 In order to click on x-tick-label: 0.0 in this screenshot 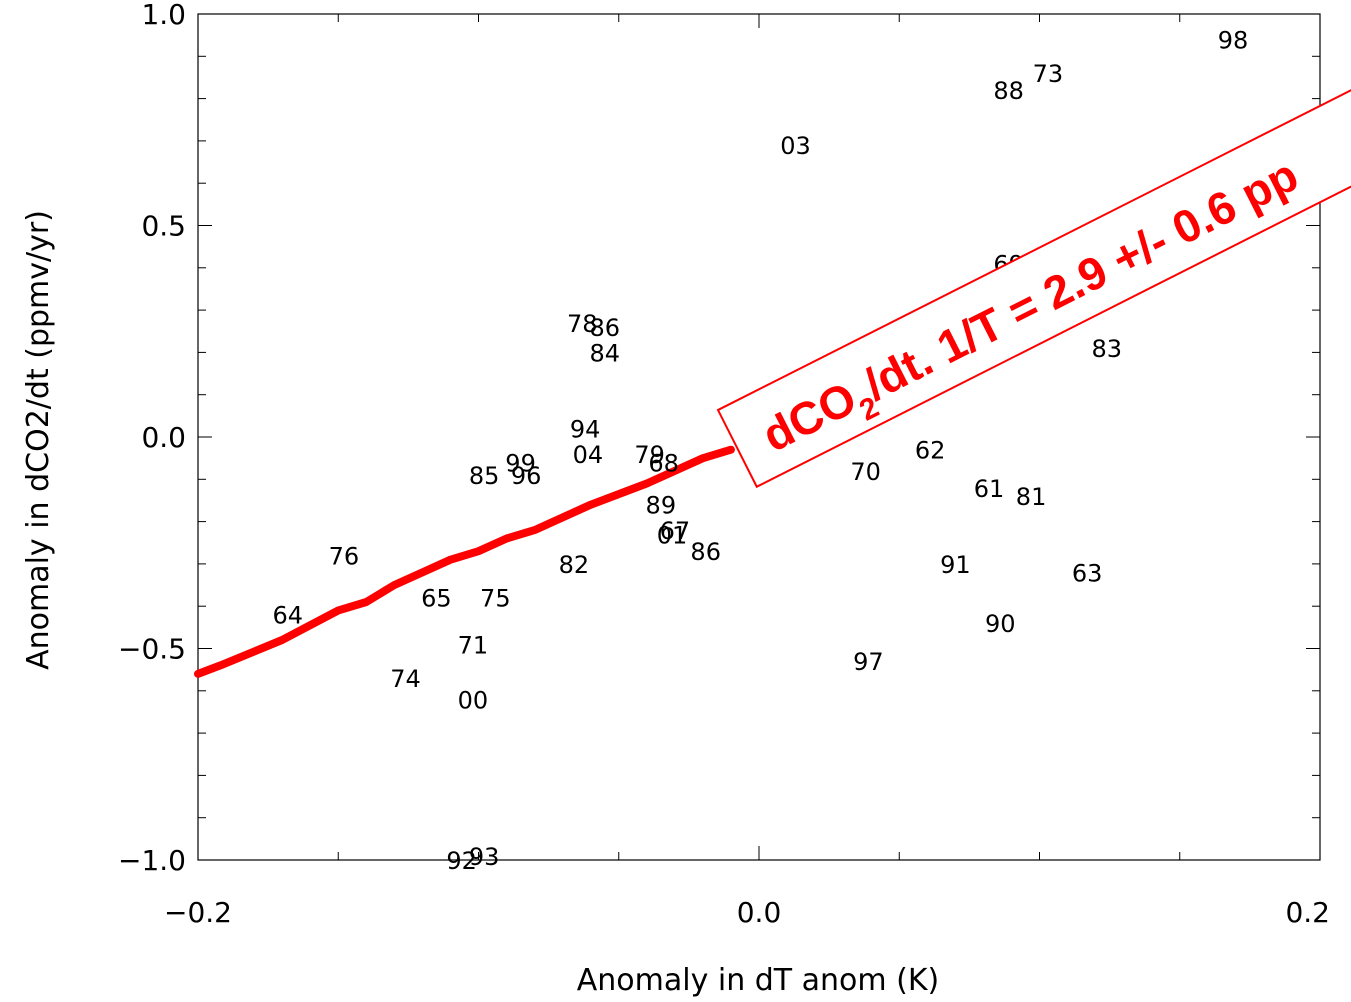, I will do `click(759, 912)`.